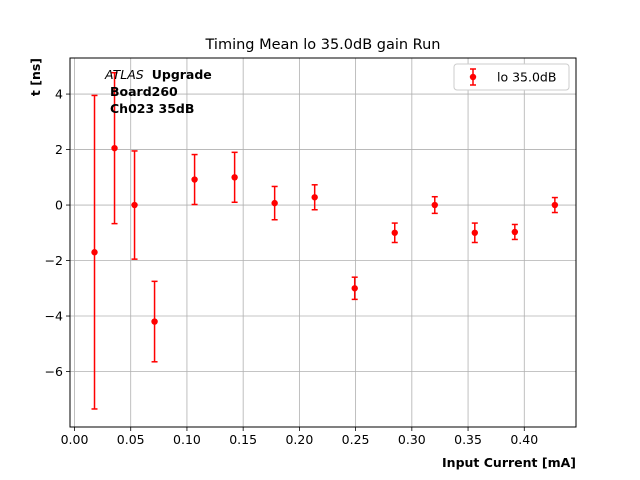 Image resolution: width=640 pixels, height=480 pixels. What do you see at coordinates (412, 439) in the screenshot?
I see `x-tick-label: 0.30` at bounding box center [412, 439].